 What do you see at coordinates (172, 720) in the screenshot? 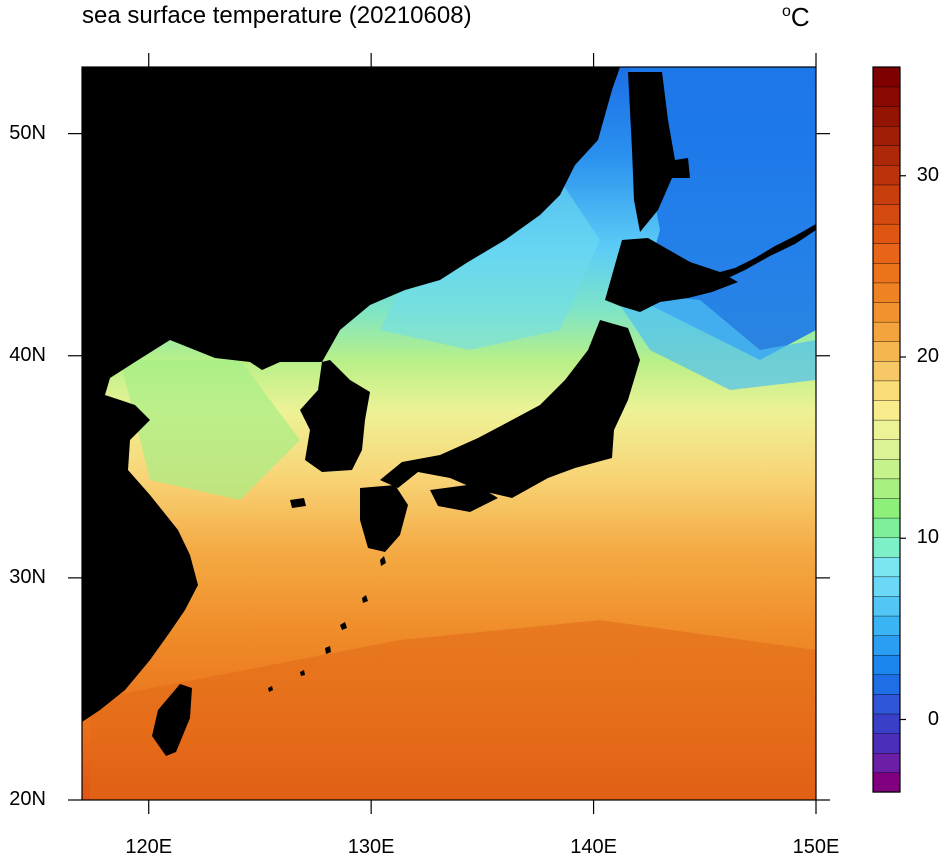
I see `taiwan` at bounding box center [172, 720].